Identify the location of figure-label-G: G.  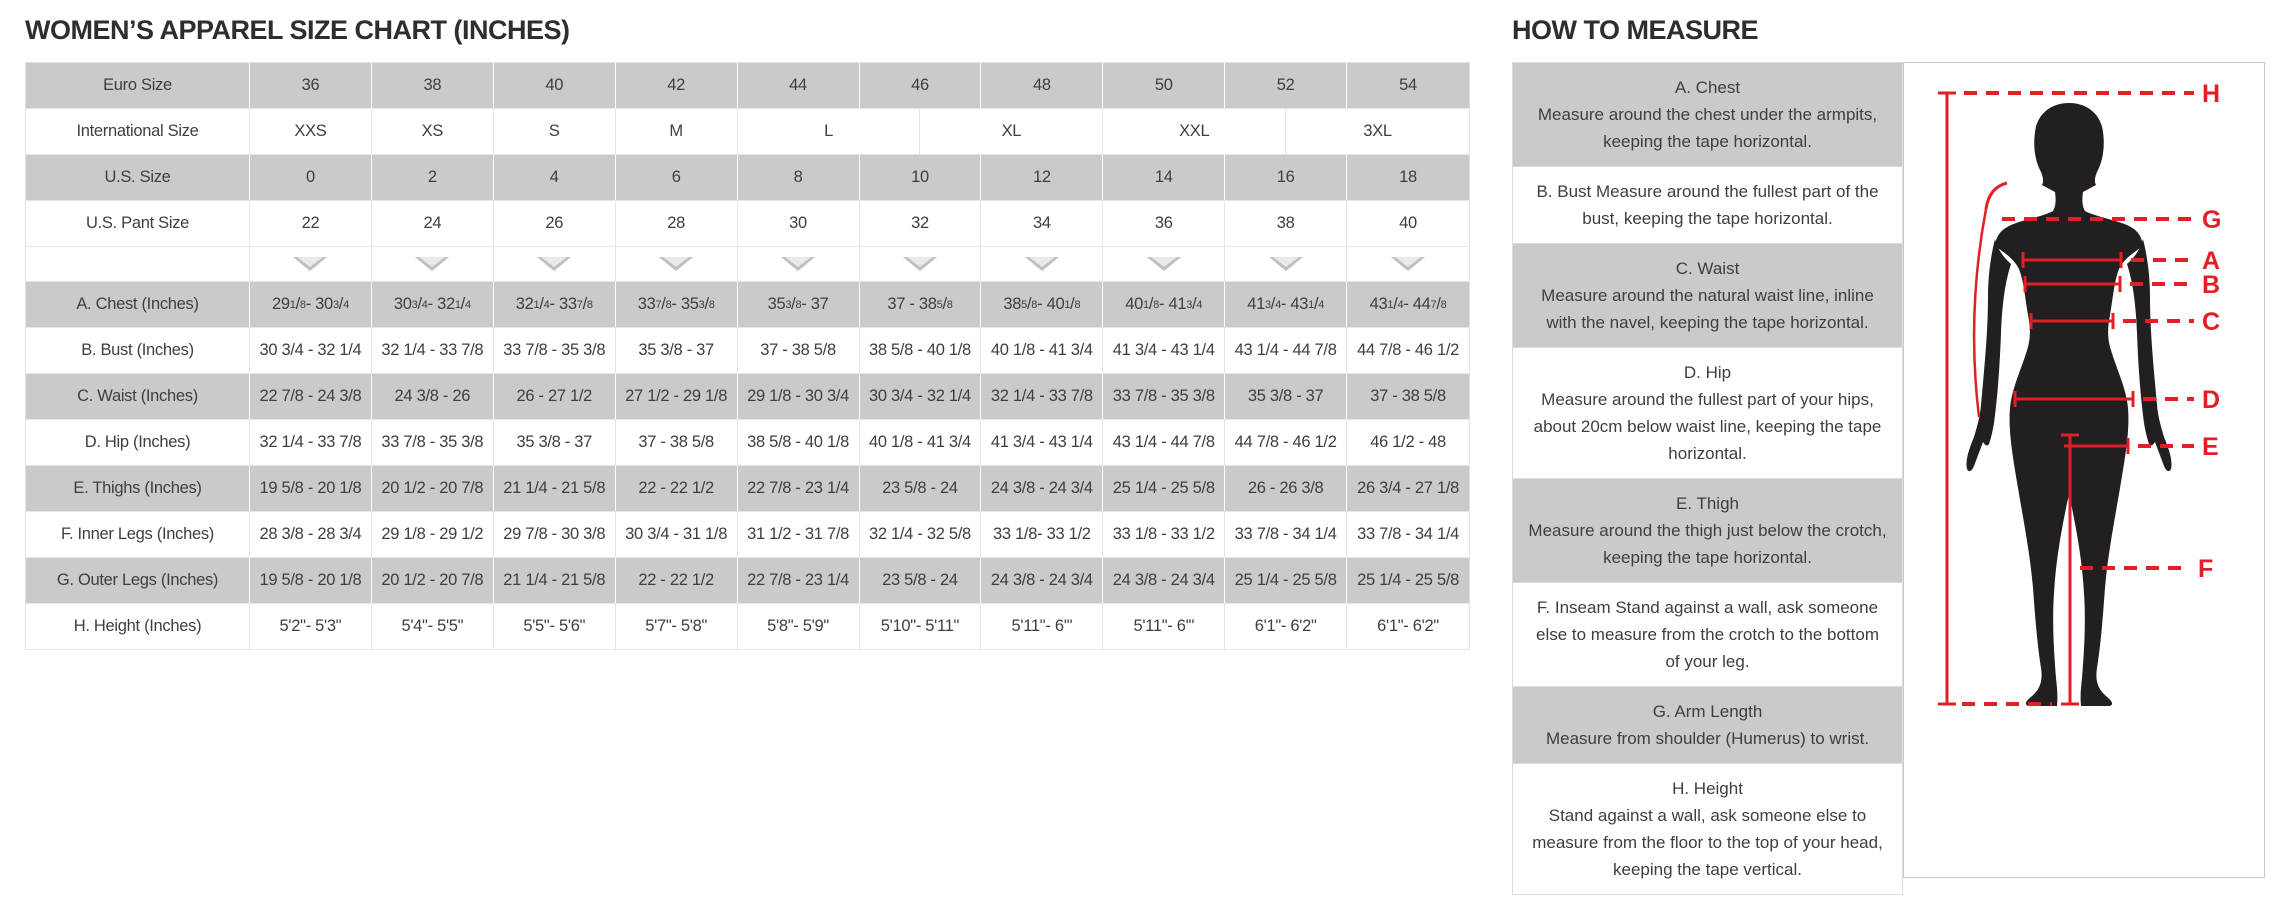
(2211, 220).